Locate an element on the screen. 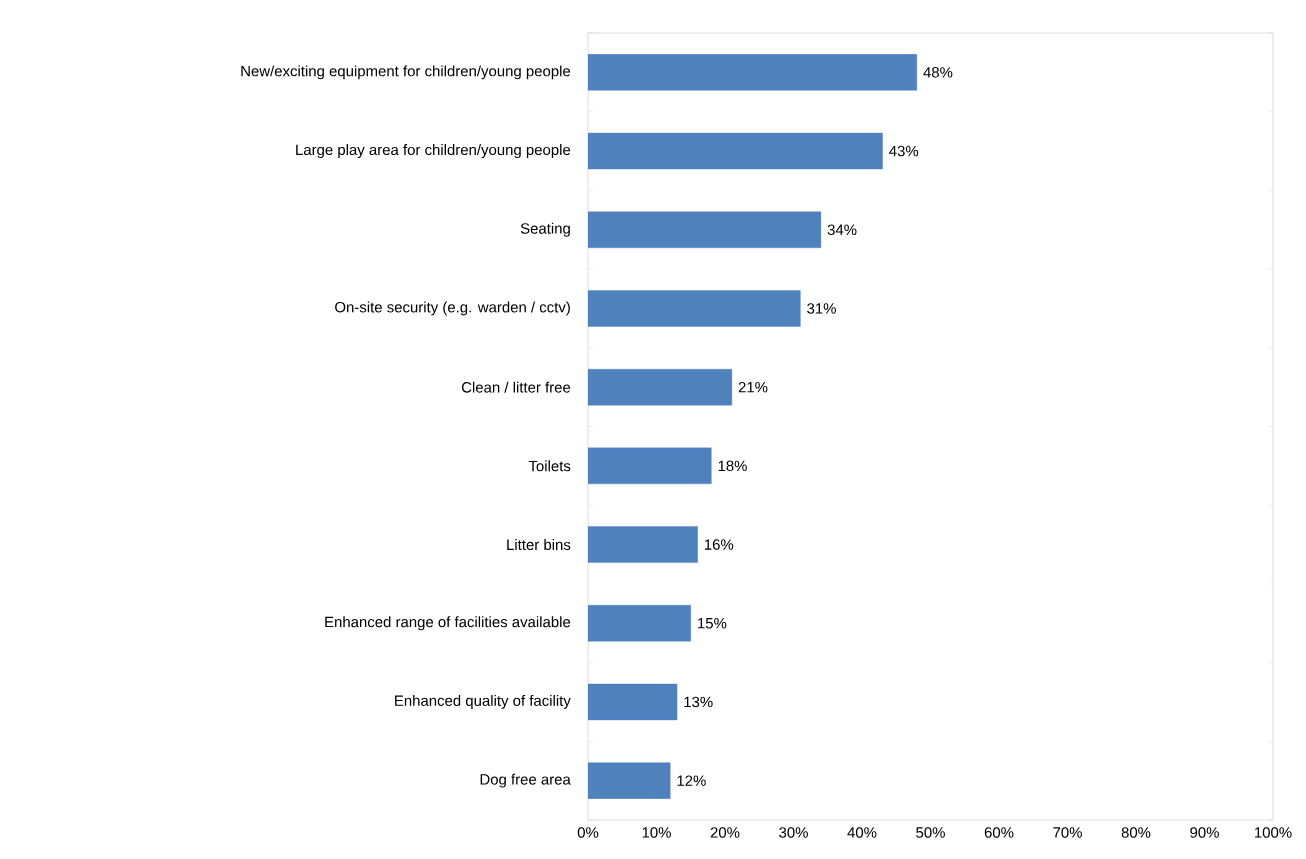 The image size is (1306, 859). data-label: 31% is located at coordinates (821, 308).